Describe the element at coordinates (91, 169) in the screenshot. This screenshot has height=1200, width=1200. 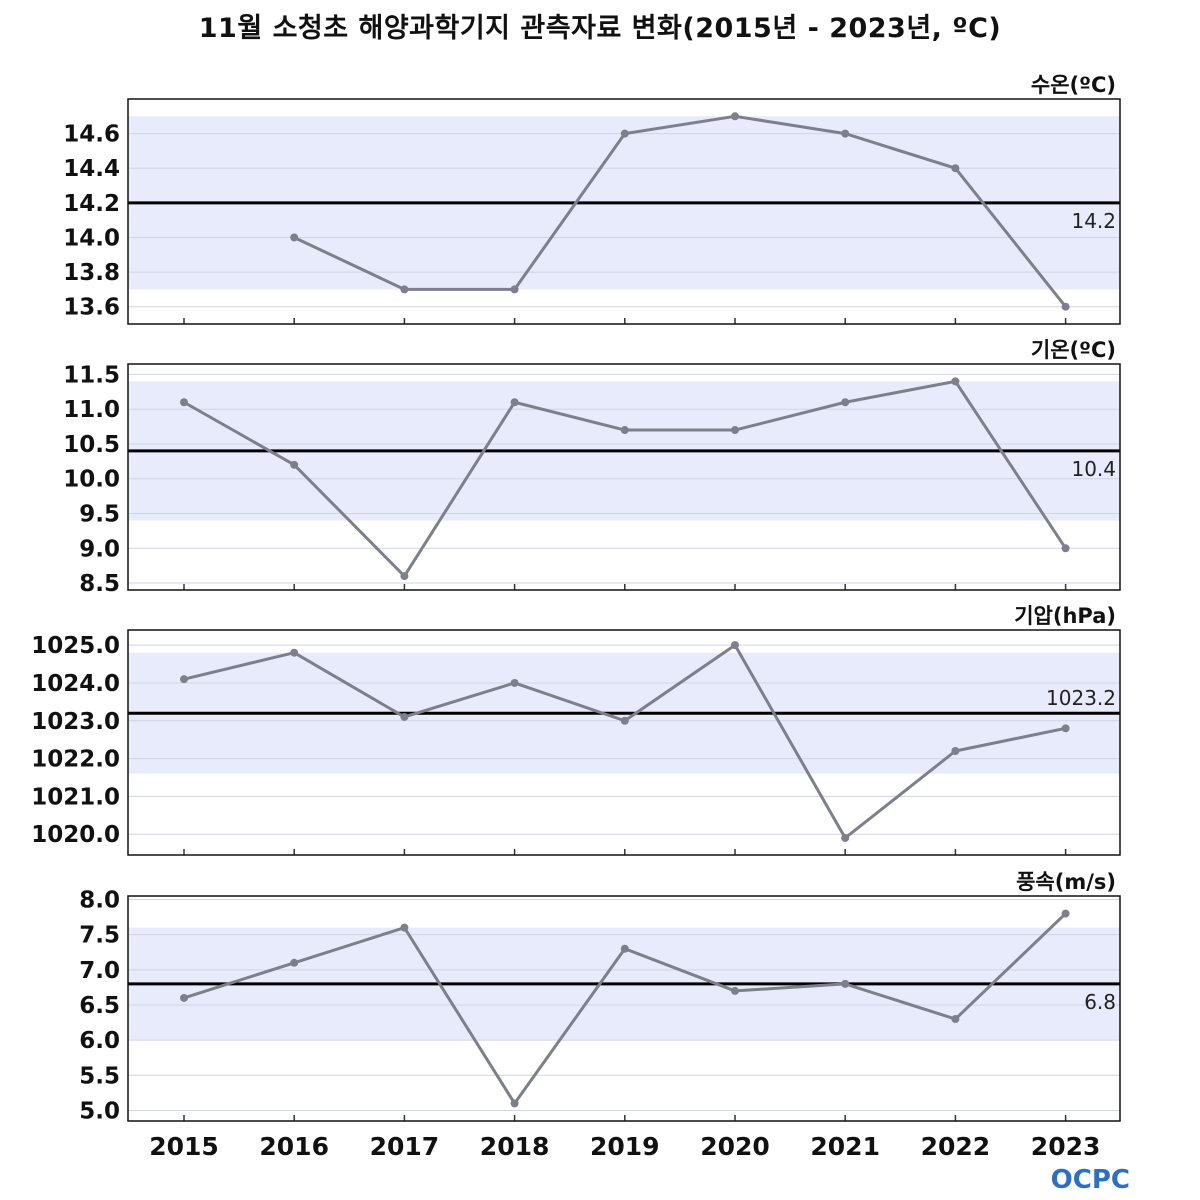
I see `y-tick-label: 14.4` at that location.